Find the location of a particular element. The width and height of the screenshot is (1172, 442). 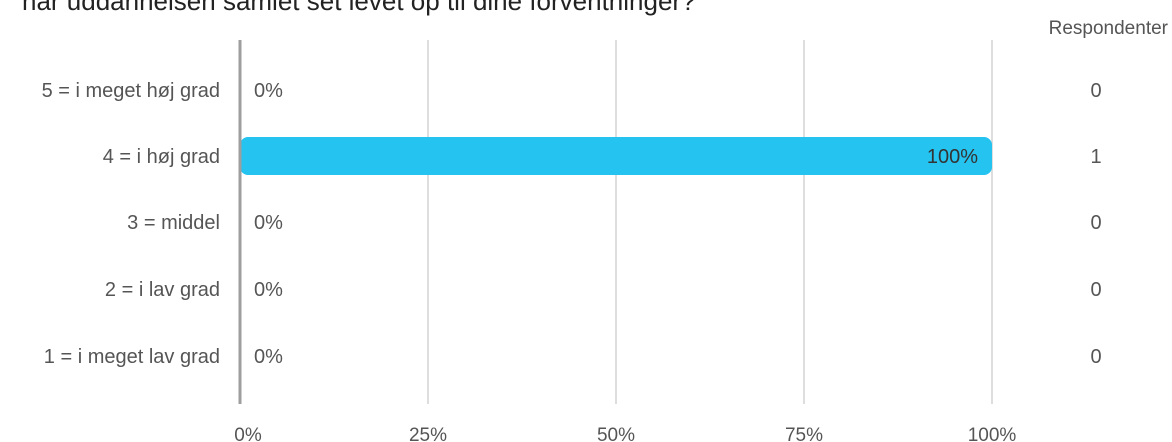

category-label: 3 = middel is located at coordinates (173, 223).